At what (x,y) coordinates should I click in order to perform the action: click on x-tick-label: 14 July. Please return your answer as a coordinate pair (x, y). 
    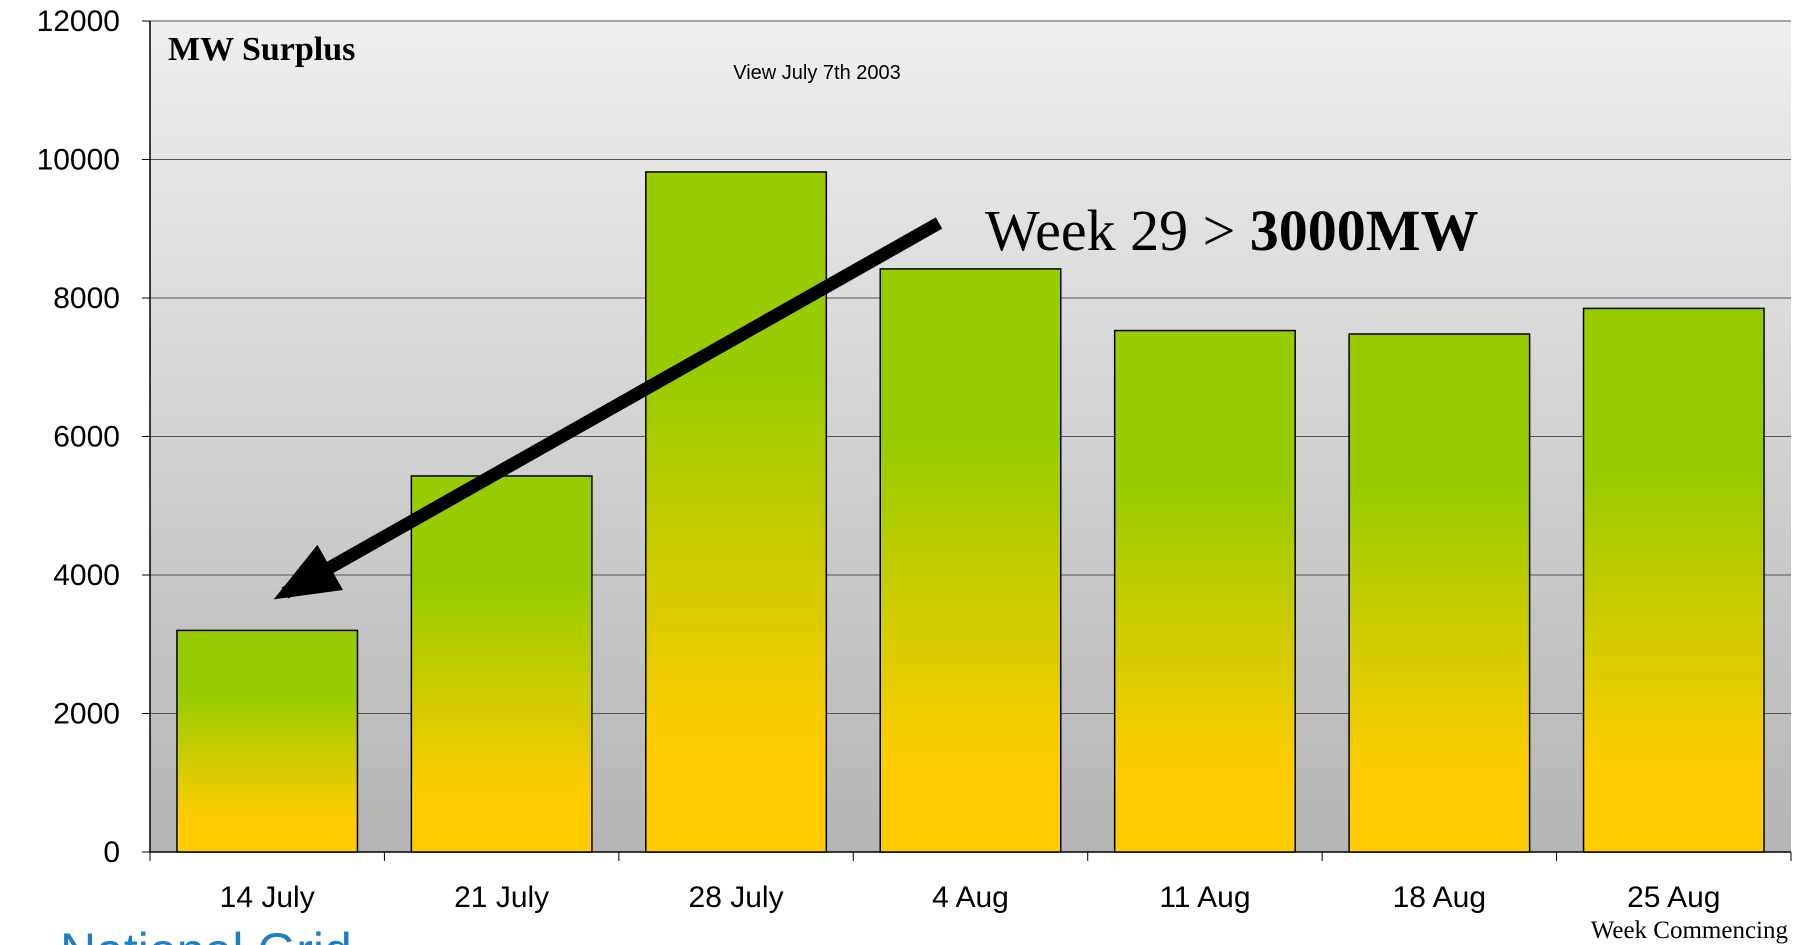
    Looking at the image, I should click on (267, 897).